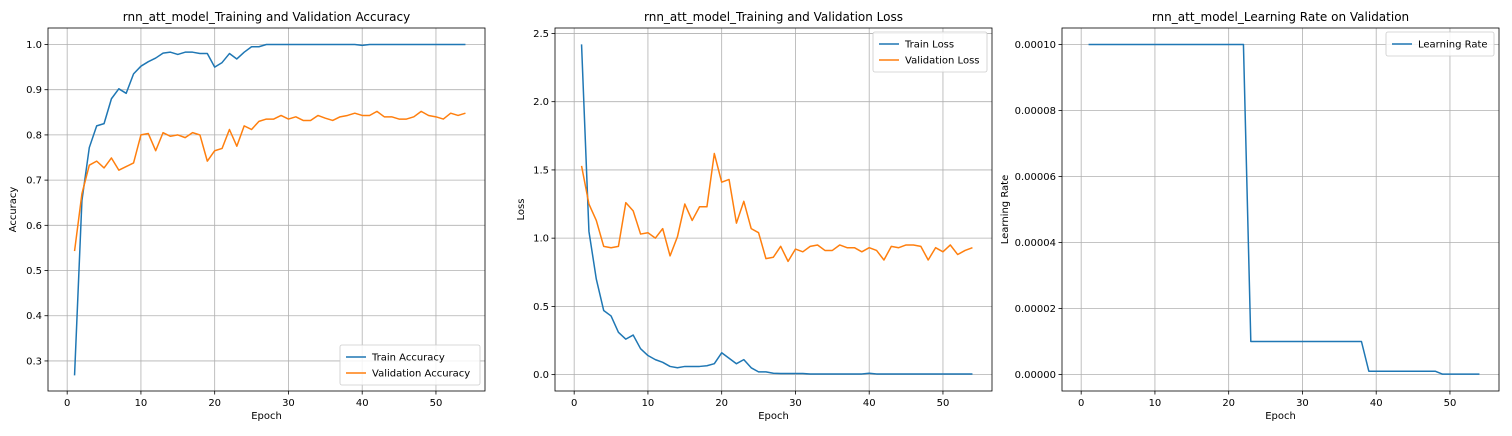 This screenshot has width=1512, height=436. Describe the element at coordinates (541, 102) in the screenshot. I see `y-tick-label: 2.0` at that location.